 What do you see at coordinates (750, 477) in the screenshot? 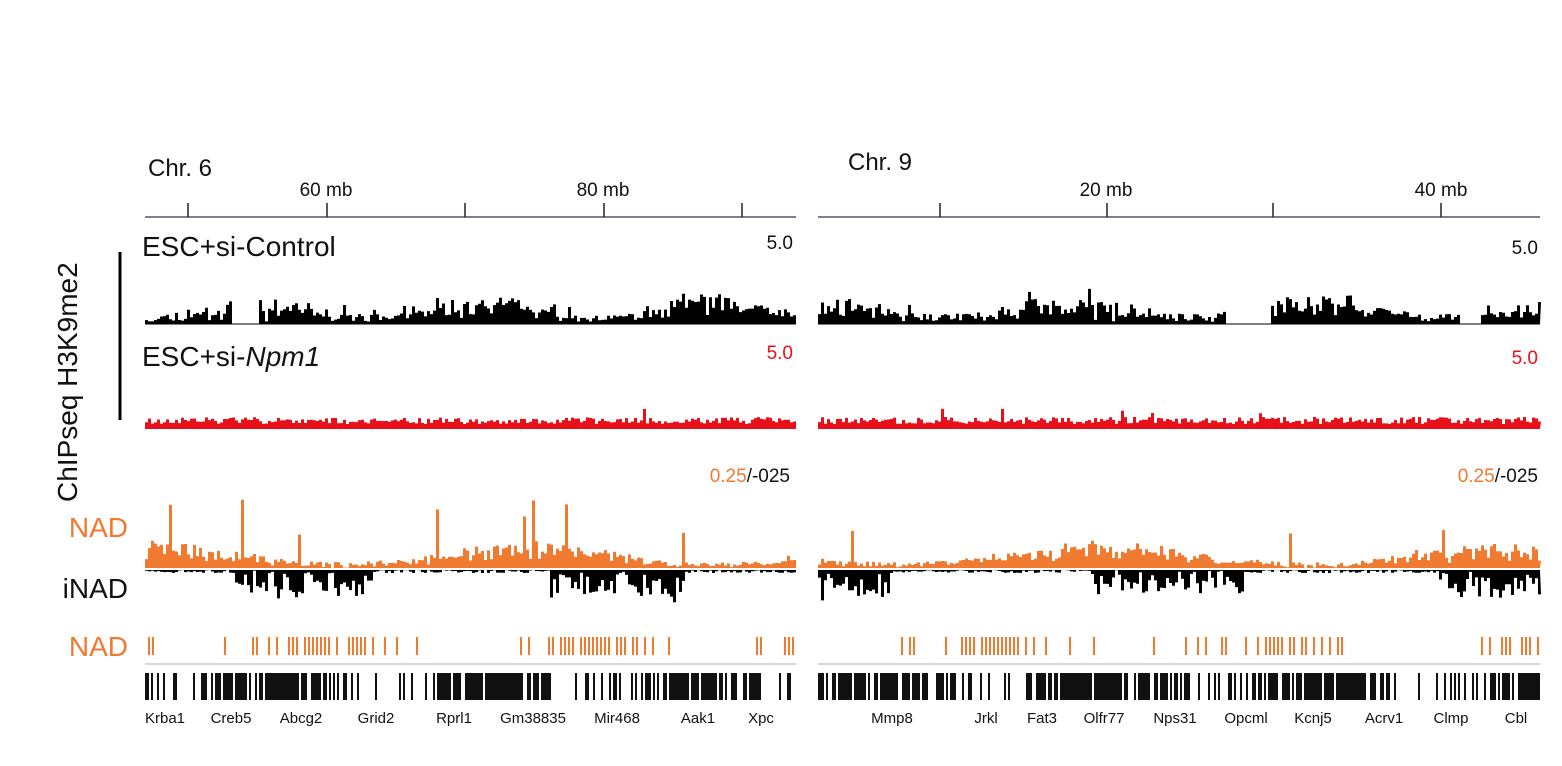
I see `nad-scale-chr6: 0.25/-025` at bounding box center [750, 477].